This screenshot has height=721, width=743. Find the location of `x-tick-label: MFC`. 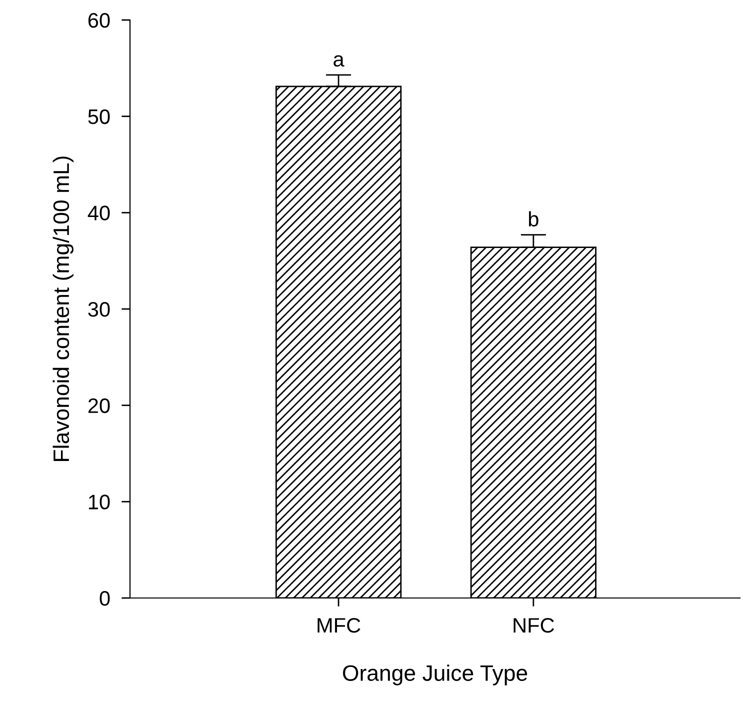

x-tick-label: MFC is located at coordinates (339, 625).